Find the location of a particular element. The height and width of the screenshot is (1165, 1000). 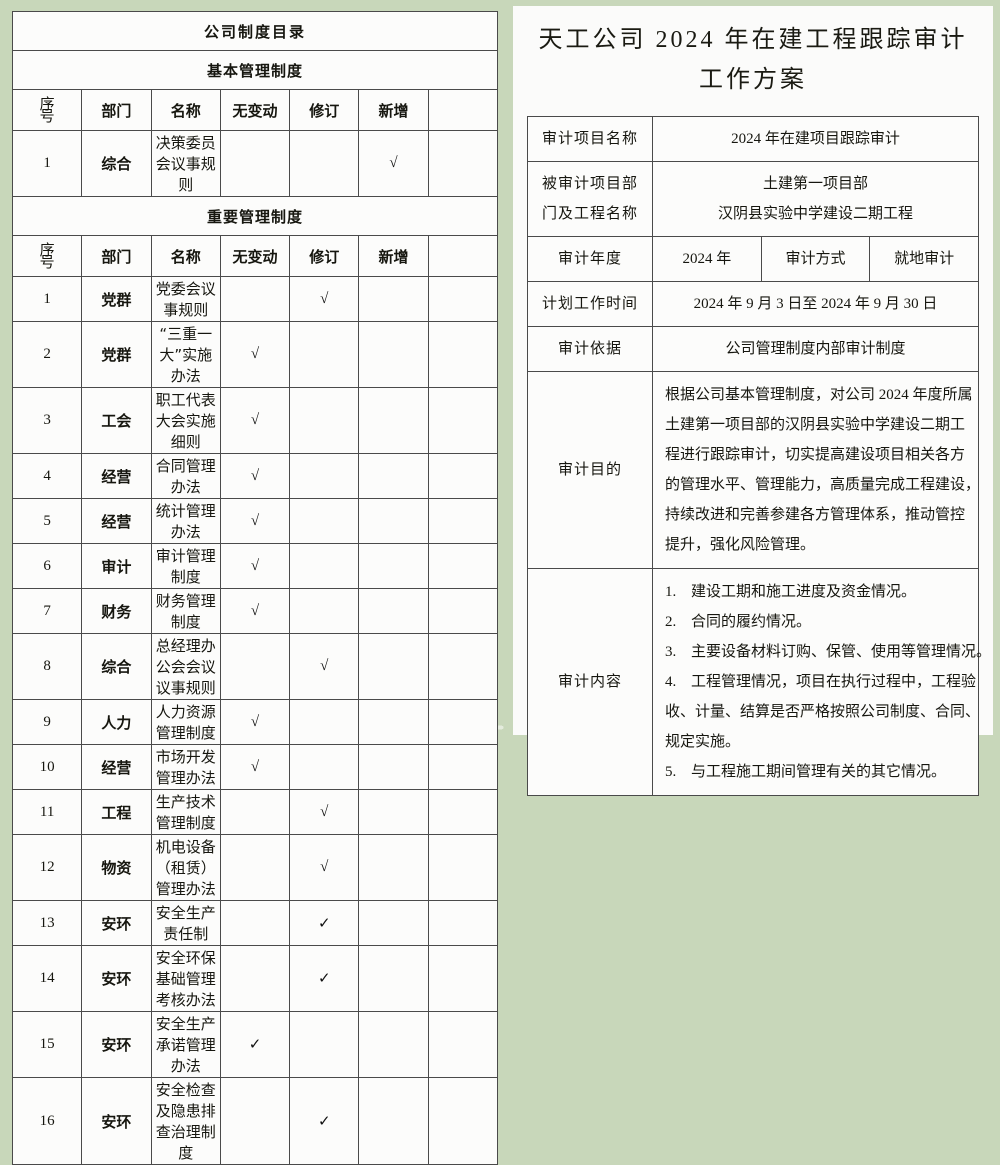

content-item-3: 3. 主要设备材料订购、保管、使用等管理情况。 is located at coordinates (828, 652).